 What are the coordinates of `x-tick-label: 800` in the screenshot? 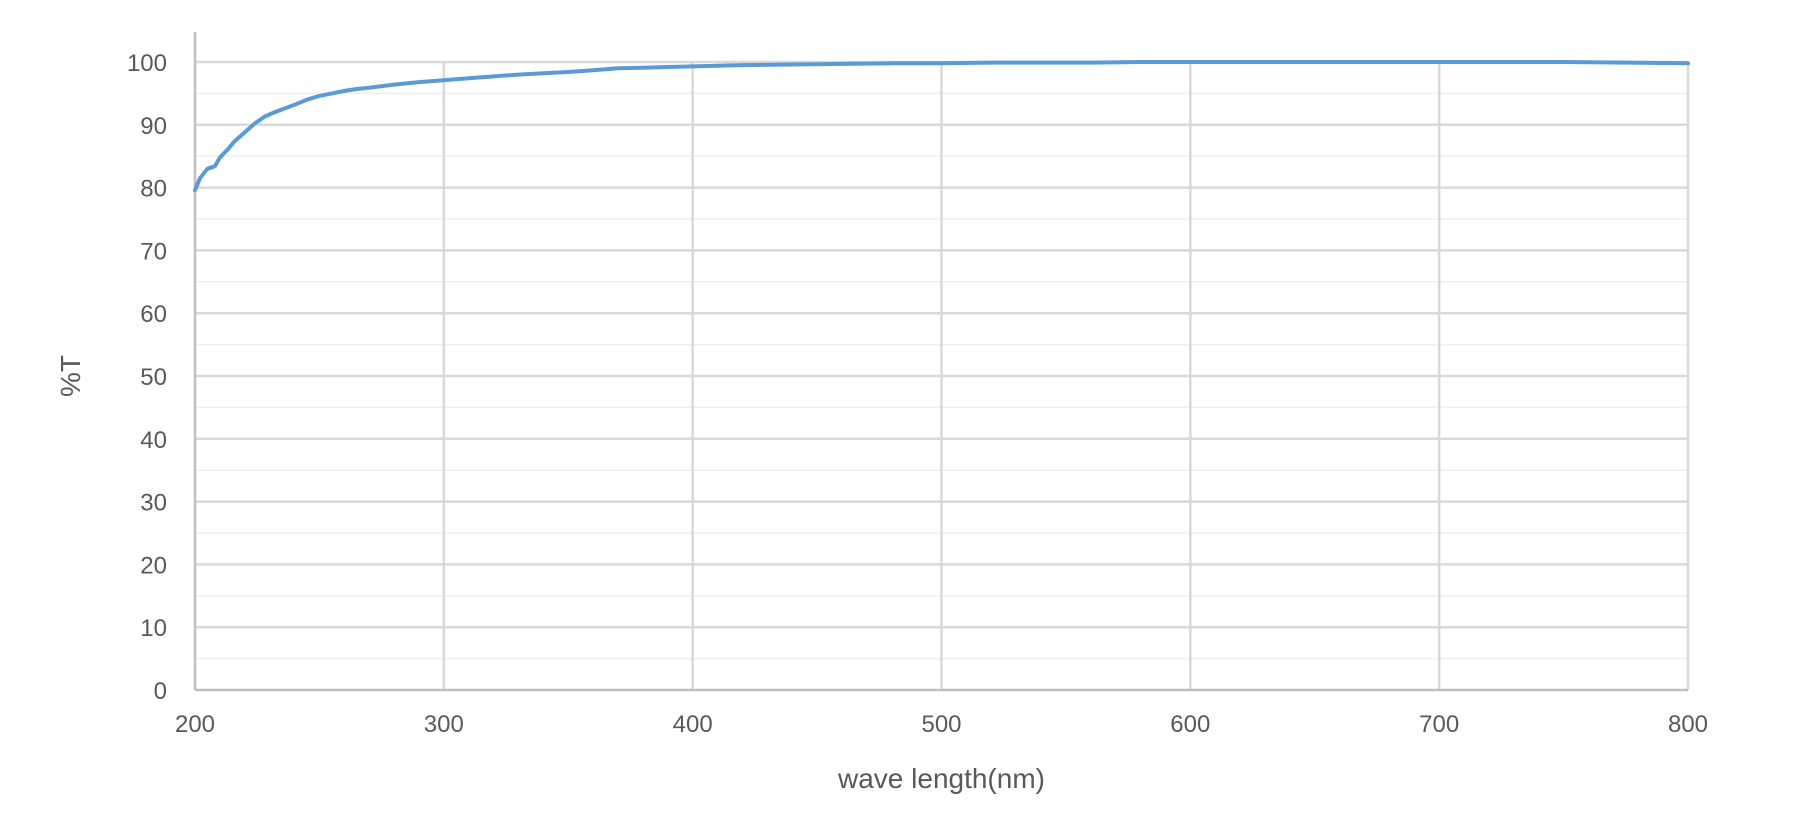 It's located at (1688, 724).